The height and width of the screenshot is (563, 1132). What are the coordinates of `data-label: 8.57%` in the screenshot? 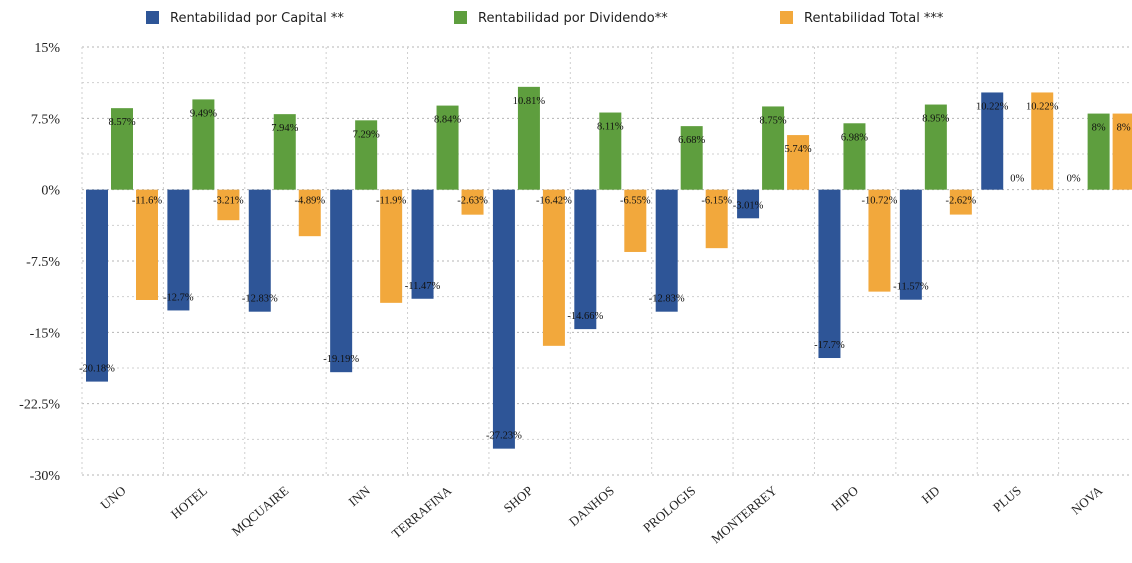 It's located at (121, 122).